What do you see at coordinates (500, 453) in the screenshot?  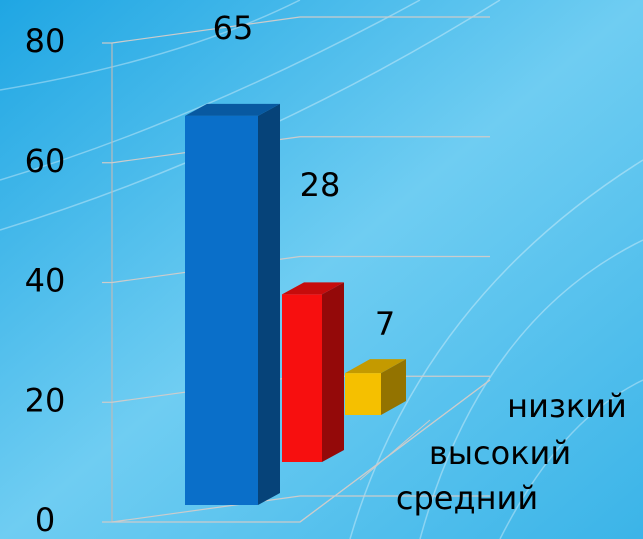 I see `category-label: высокий` at bounding box center [500, 453].